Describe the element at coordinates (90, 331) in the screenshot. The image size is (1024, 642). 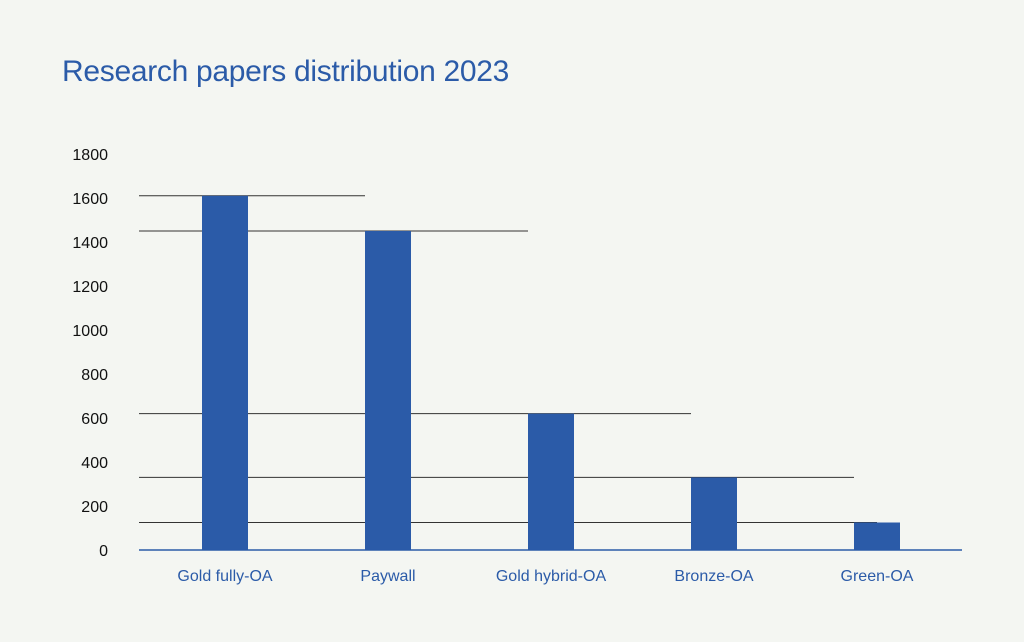
I see `y-tick-label: 1000` at that location.